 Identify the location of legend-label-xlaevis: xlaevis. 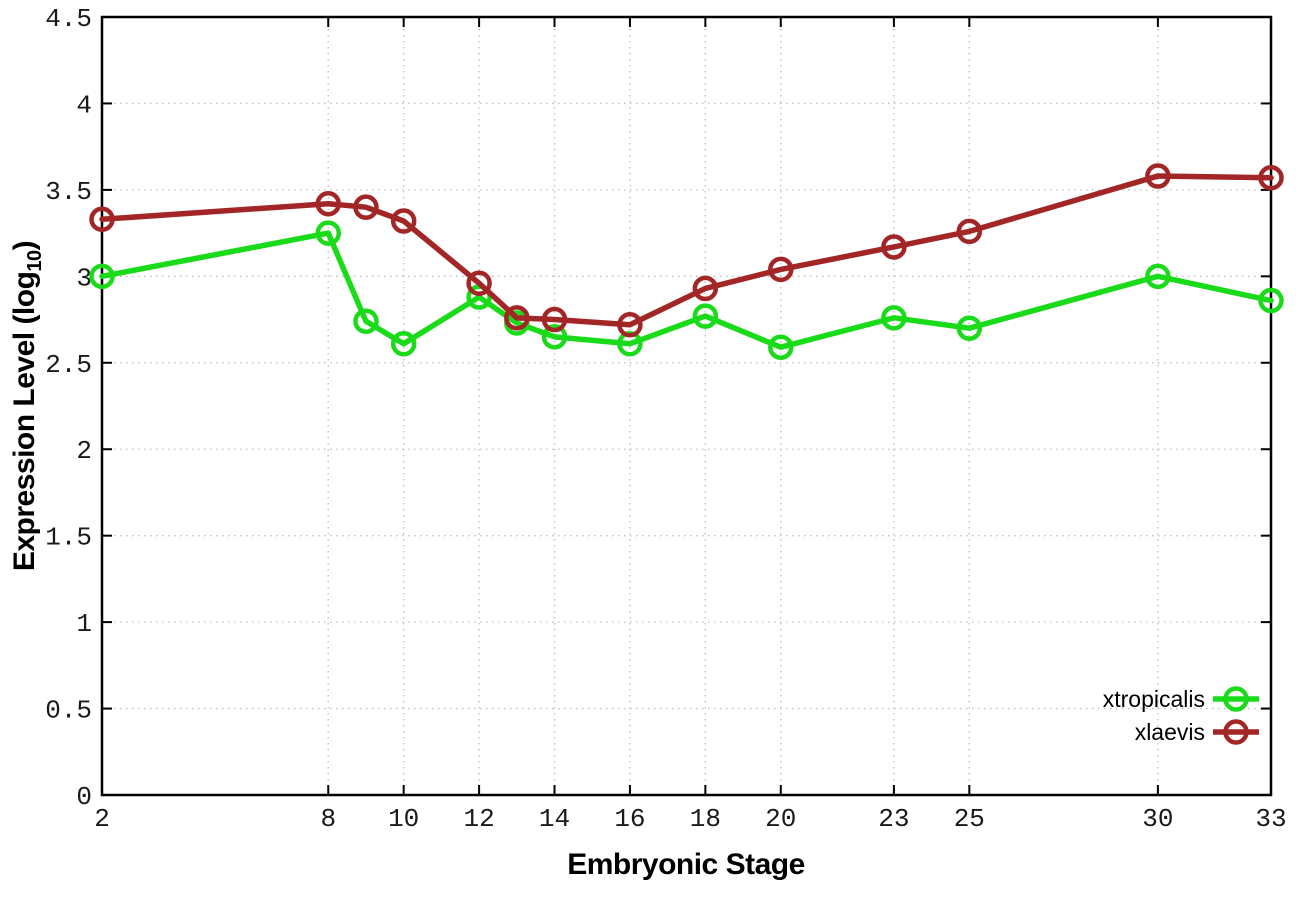
(1170, 732).